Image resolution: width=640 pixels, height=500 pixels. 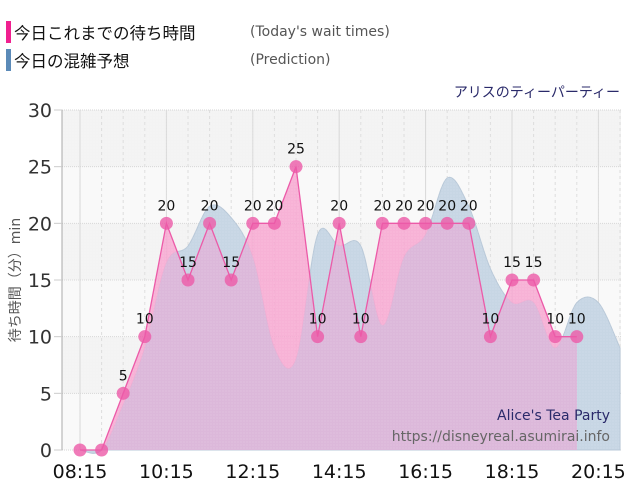 I want to click on y-tick-label: 20, so click(x=40, y=224).